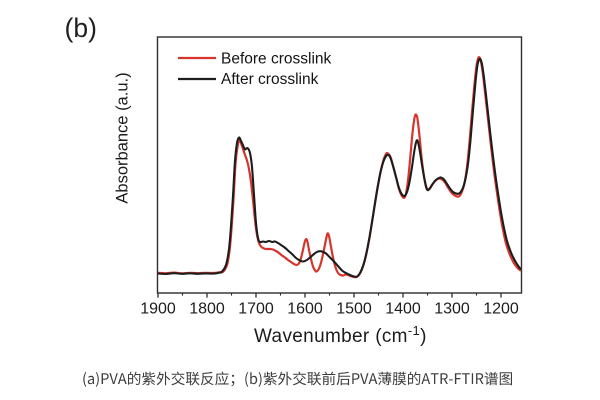  I want to click on svg-text: 1300, so click(452, 309).